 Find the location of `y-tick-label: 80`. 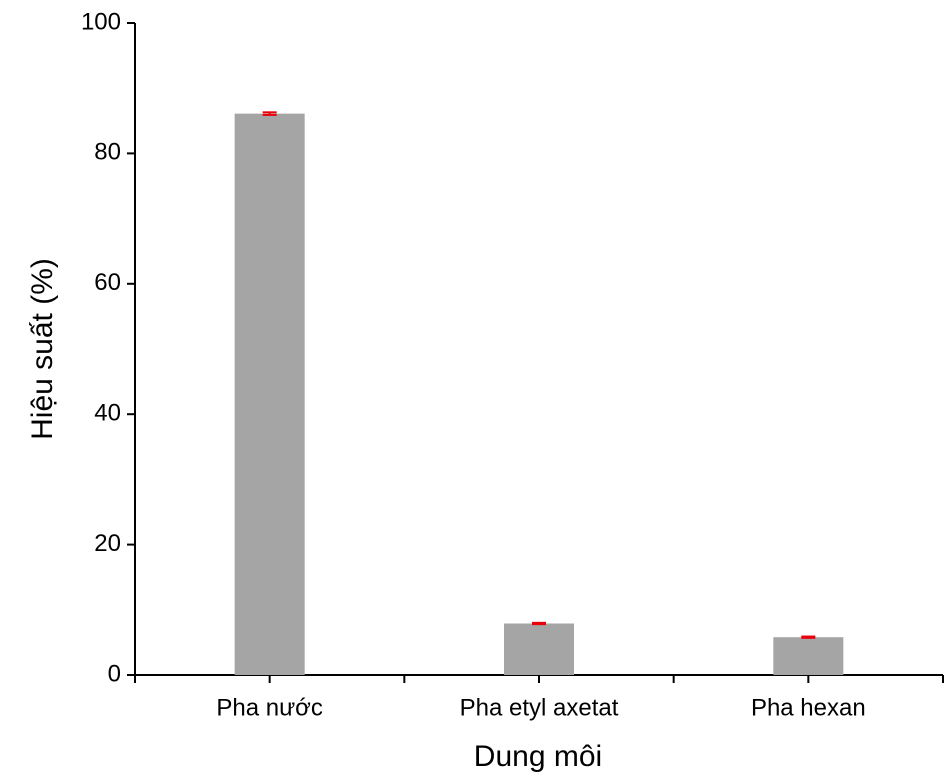

y-tick-label: 80 is located at coordinates (107, 152).